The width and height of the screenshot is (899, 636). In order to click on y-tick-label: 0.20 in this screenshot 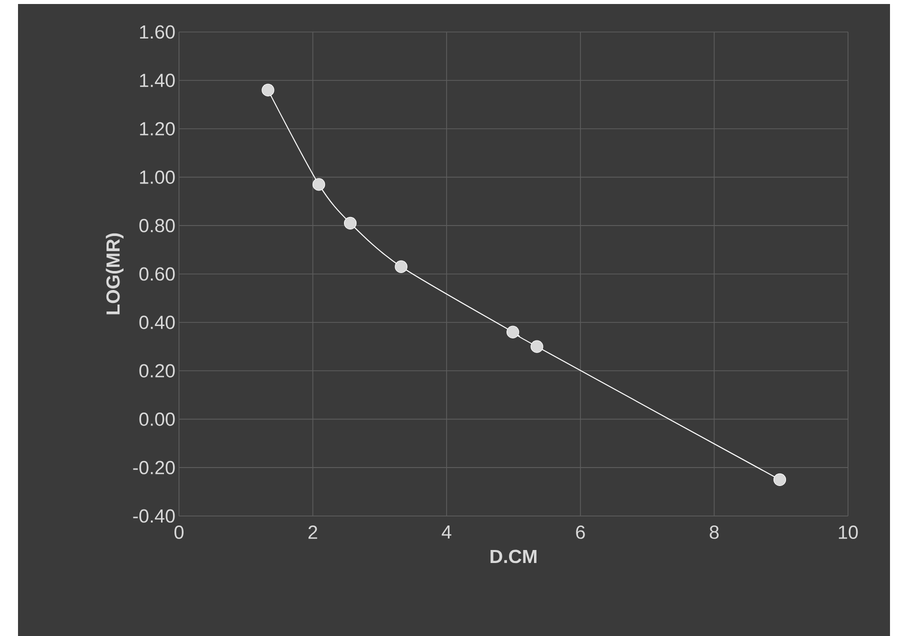, I will do `click(157, 371)`.